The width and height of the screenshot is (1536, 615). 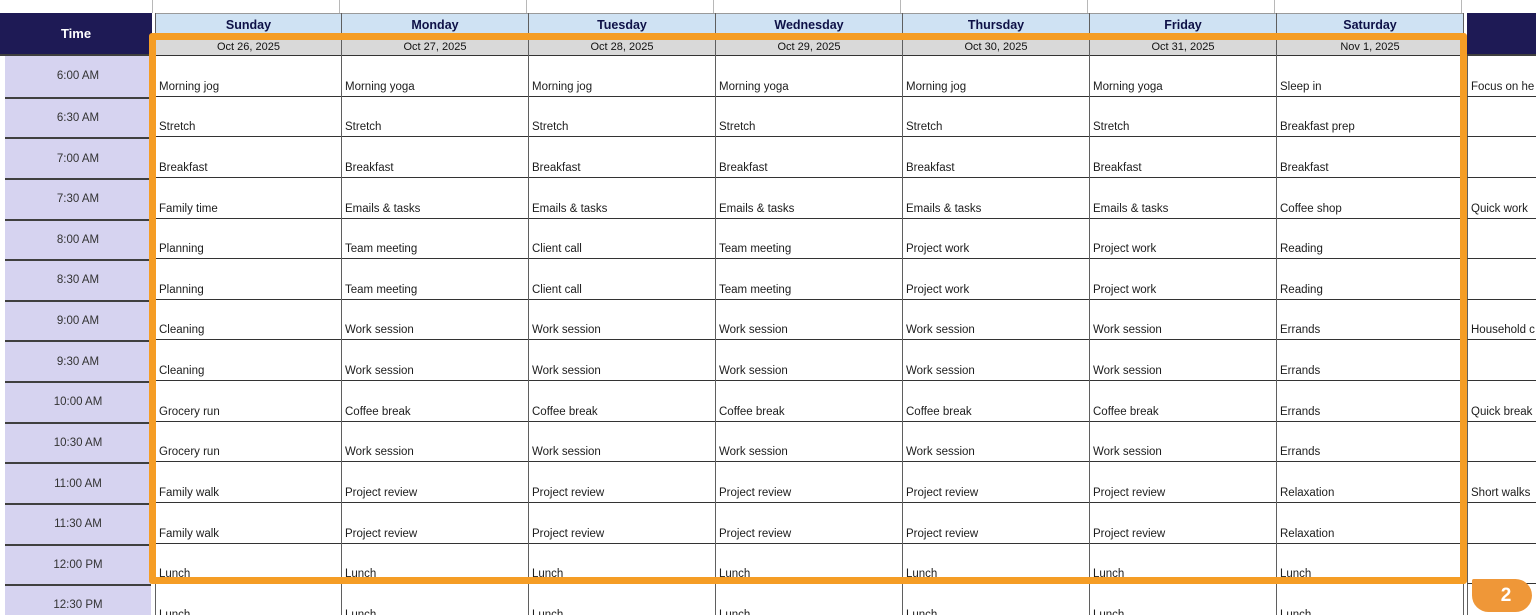 I want to click on day-header-cell: Saturday, so click(x=1370, y=26).